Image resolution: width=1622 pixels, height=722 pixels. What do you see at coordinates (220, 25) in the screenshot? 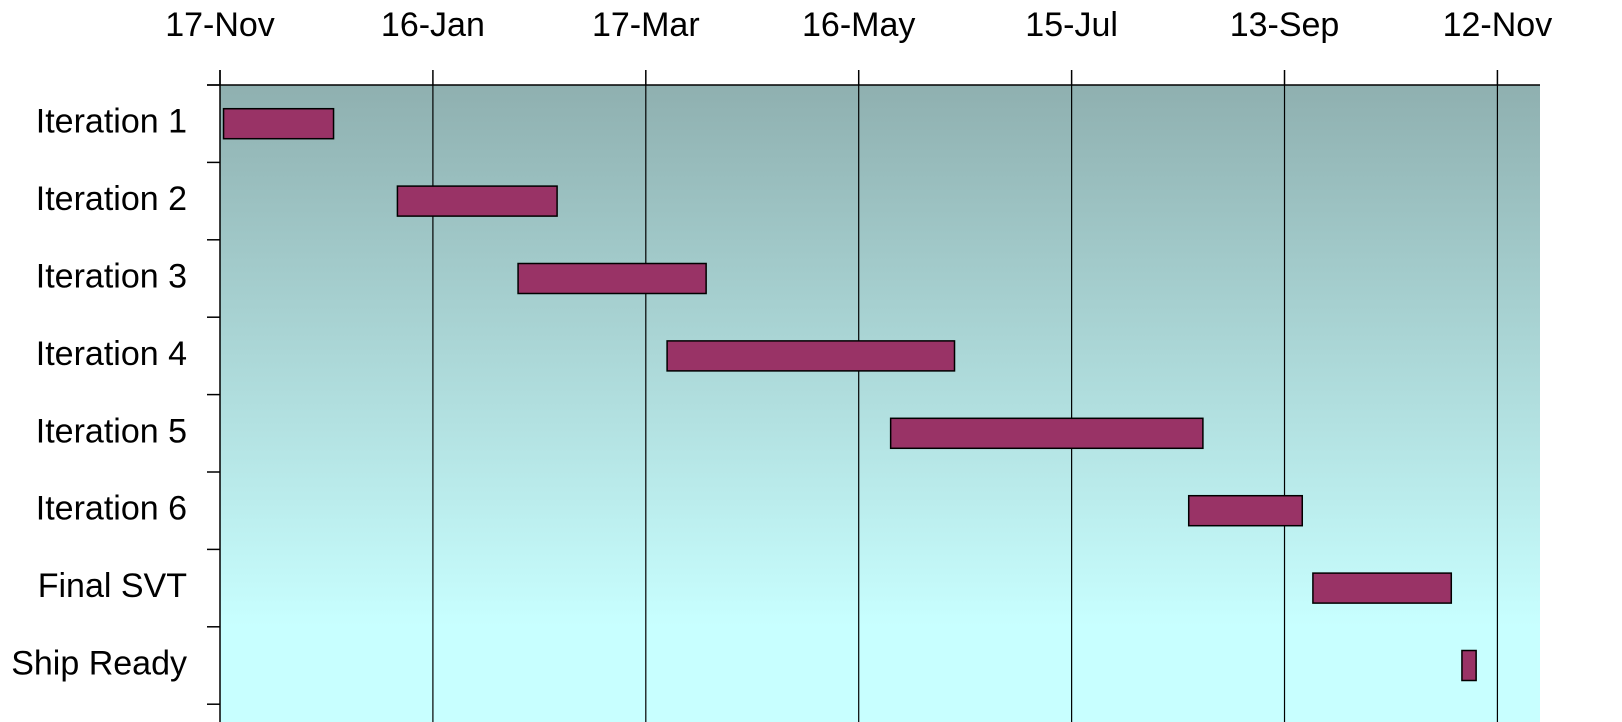
I see `x-tick-label: 17-Nov` at bounding box center [220, 25].